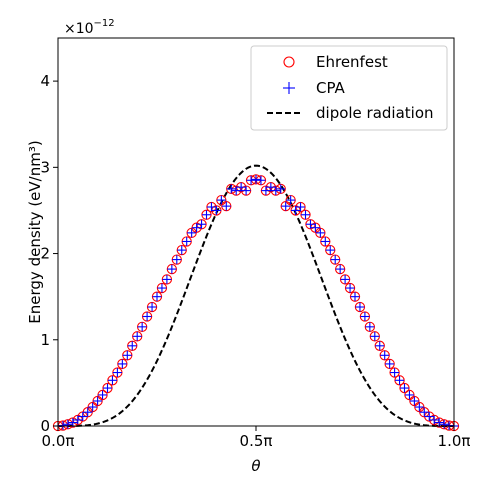 This screenshot has width=491, height=491. Describe the element at coordinates (79, 29) in the screenshot. I see `offset-base: ×10` at that location.